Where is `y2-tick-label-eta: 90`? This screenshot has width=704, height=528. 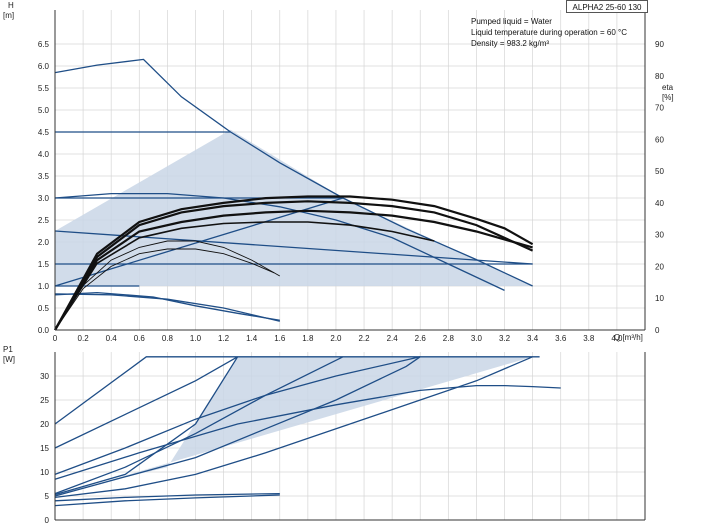 y2-tick-label-eta: 90 is located at coordinates (659, 44).